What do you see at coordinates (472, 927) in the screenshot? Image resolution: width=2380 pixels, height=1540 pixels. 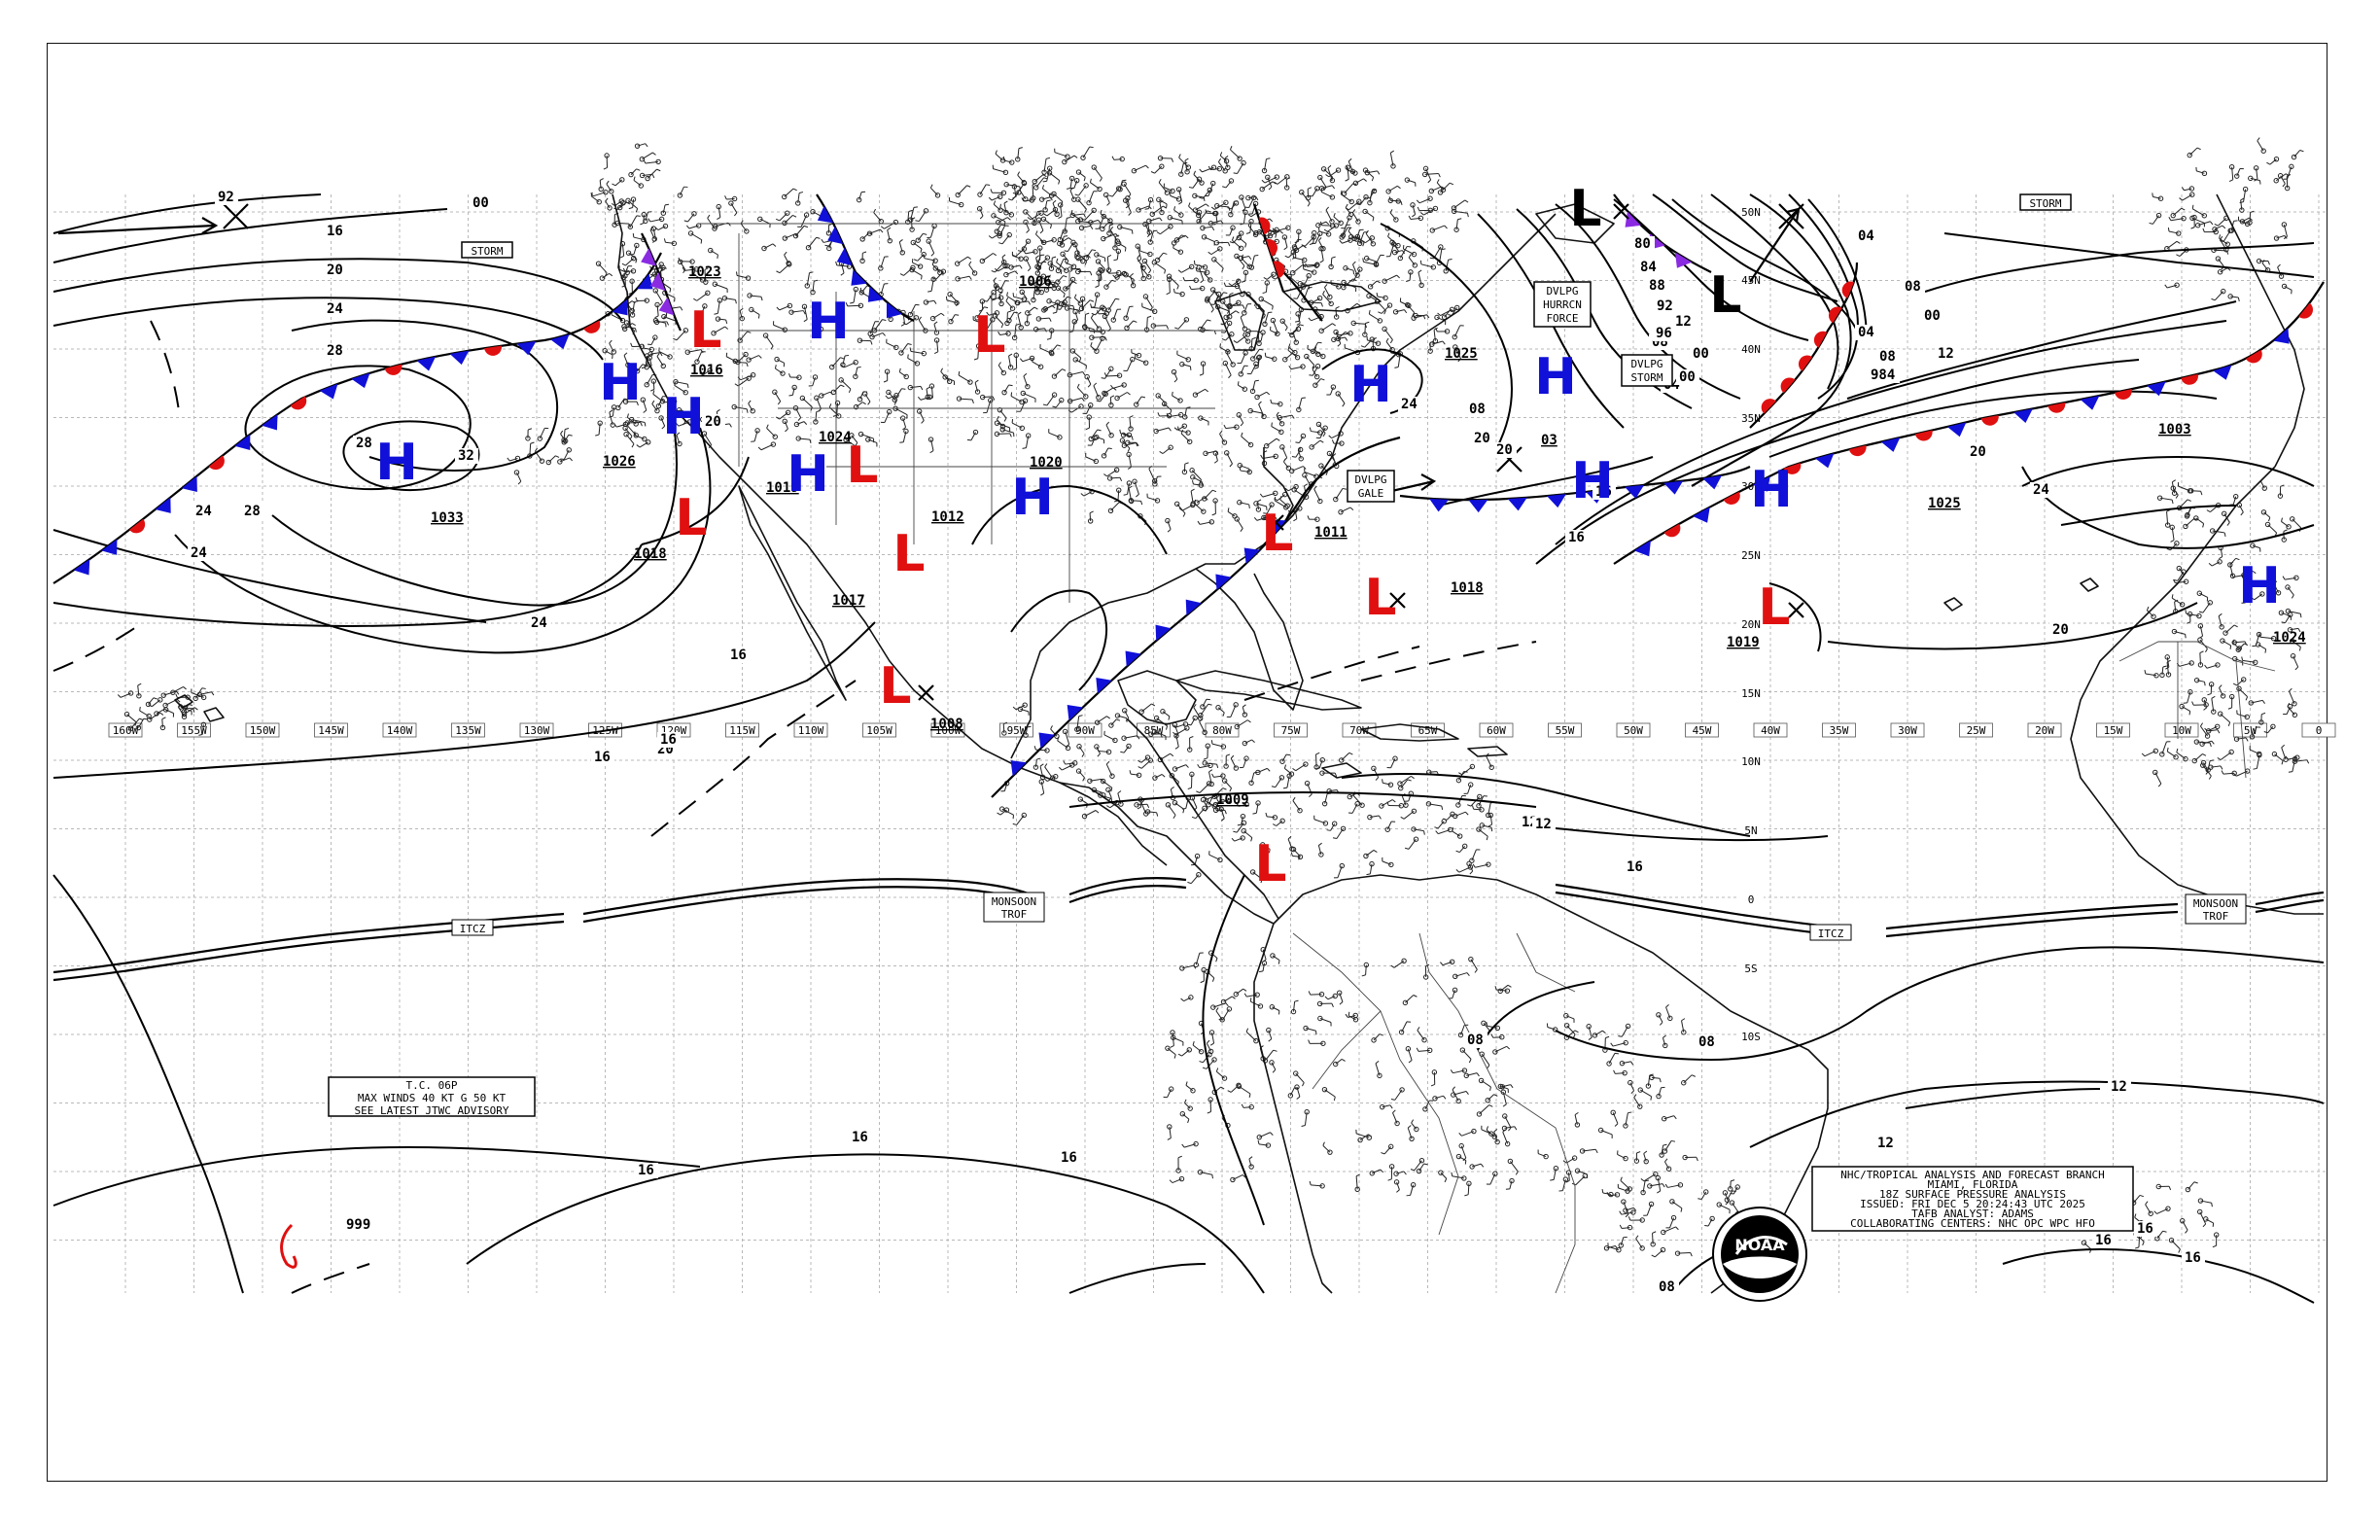 I see `itcz-label-west: ITCZ` at bounding box center [472, 927].